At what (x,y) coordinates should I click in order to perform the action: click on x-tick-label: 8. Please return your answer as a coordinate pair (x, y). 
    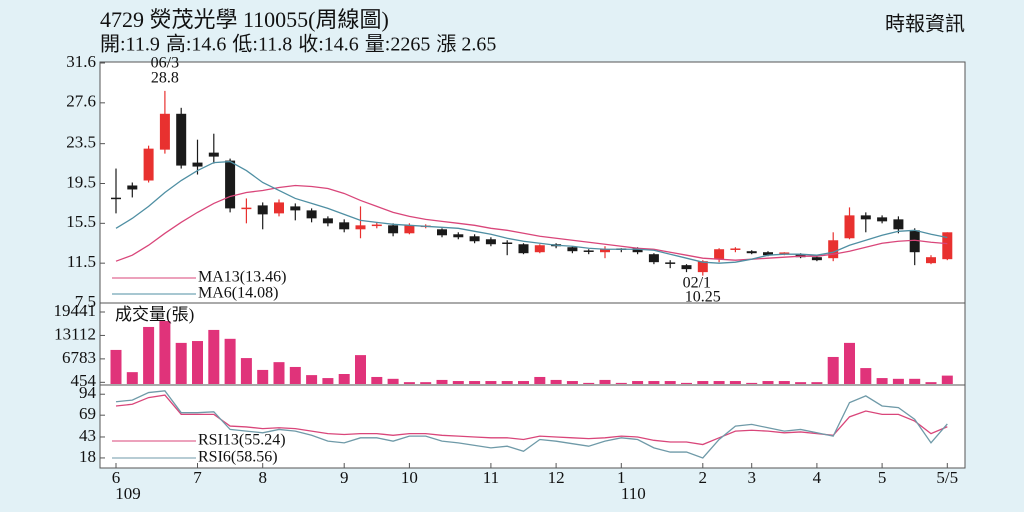
    Looking at the image, I should click on (262, 477).